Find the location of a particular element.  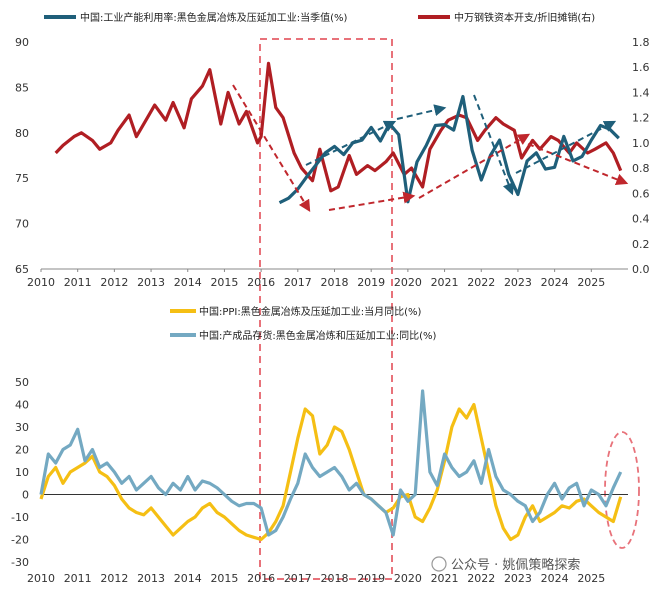

legend-label-utilization: 中国:工业产能利用率:黑色金属冶炼及压延加工业:当季值(%) is located at coordinates (214, 17).